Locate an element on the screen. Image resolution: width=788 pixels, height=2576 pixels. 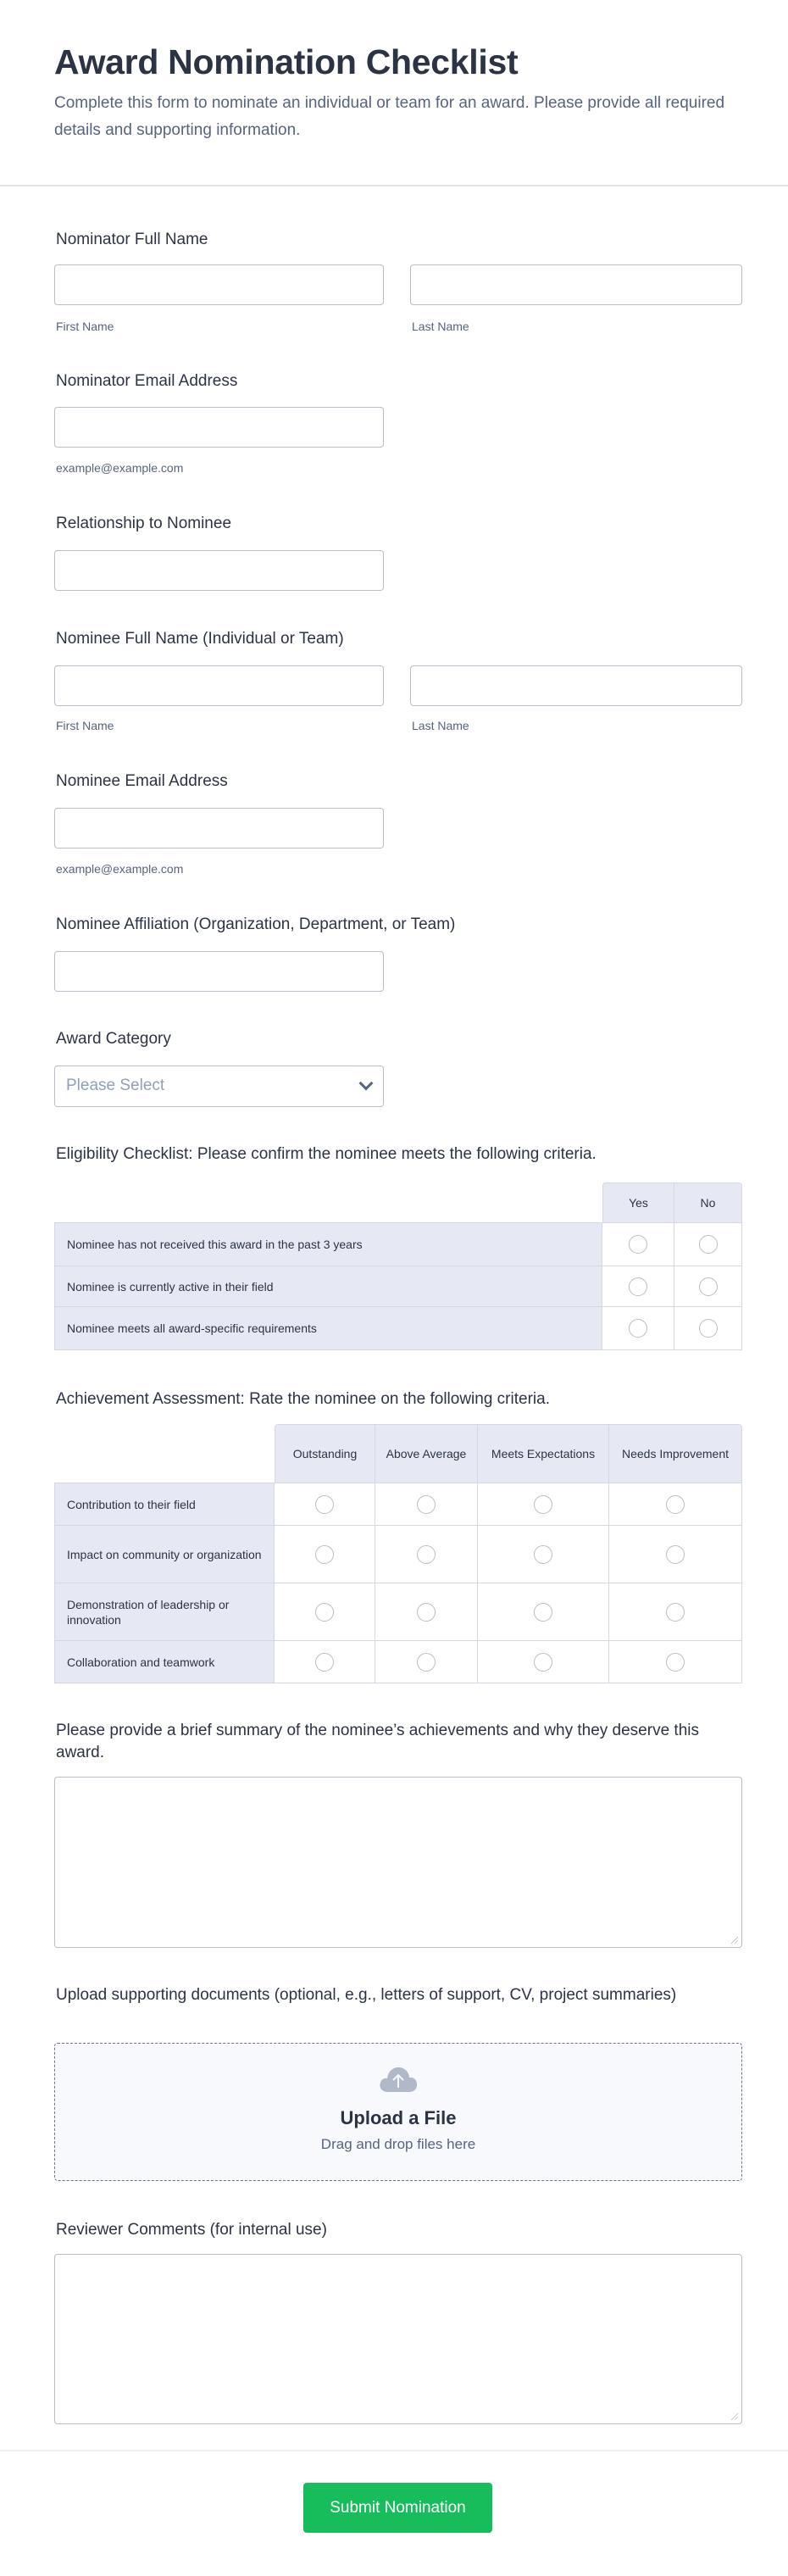
award-category-select: Please Select is located at coordinates (219, 1086).